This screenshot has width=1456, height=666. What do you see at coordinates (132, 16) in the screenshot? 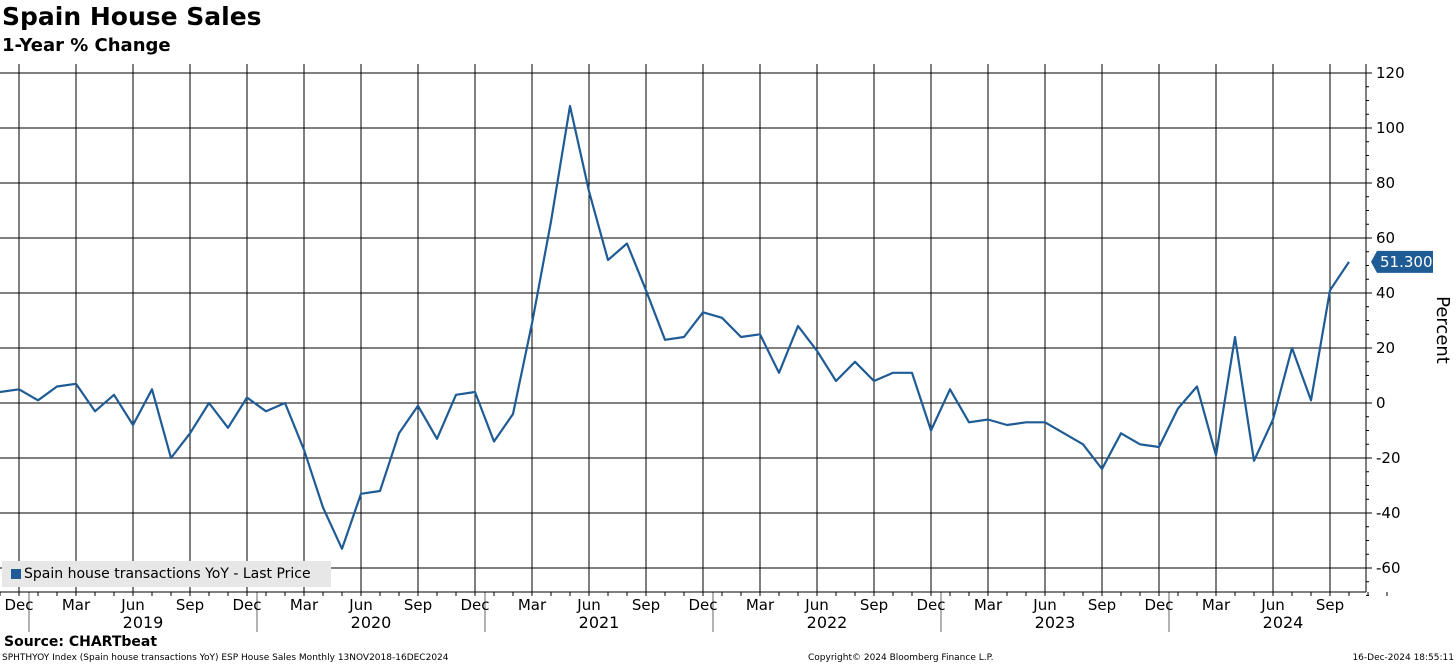
I see `chart-title: Spain House Sales` at bounding box center [132, 16].